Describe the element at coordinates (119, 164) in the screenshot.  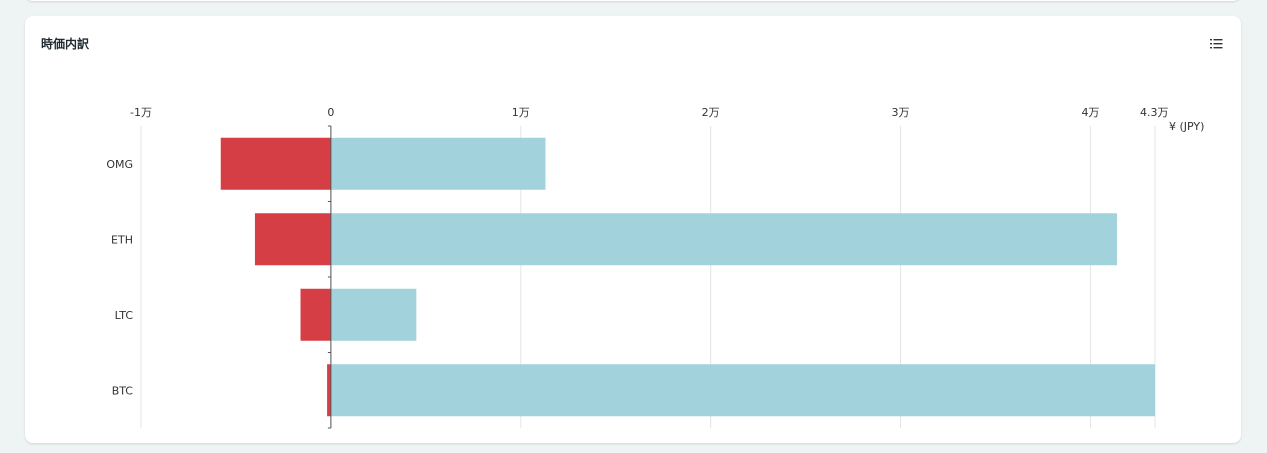
I see `y-category-label: OMG` at that location.